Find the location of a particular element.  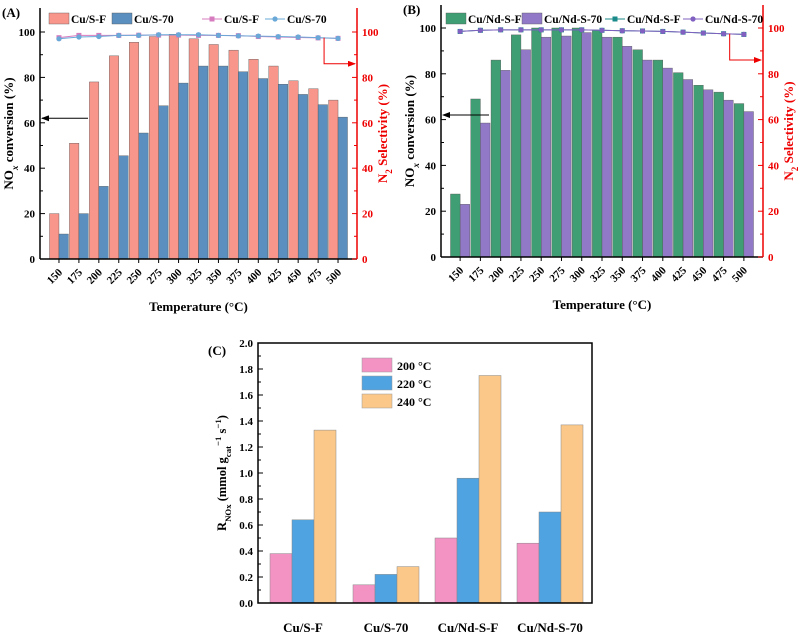

x-tick-label: 350 is located at coordinates (214, 276).